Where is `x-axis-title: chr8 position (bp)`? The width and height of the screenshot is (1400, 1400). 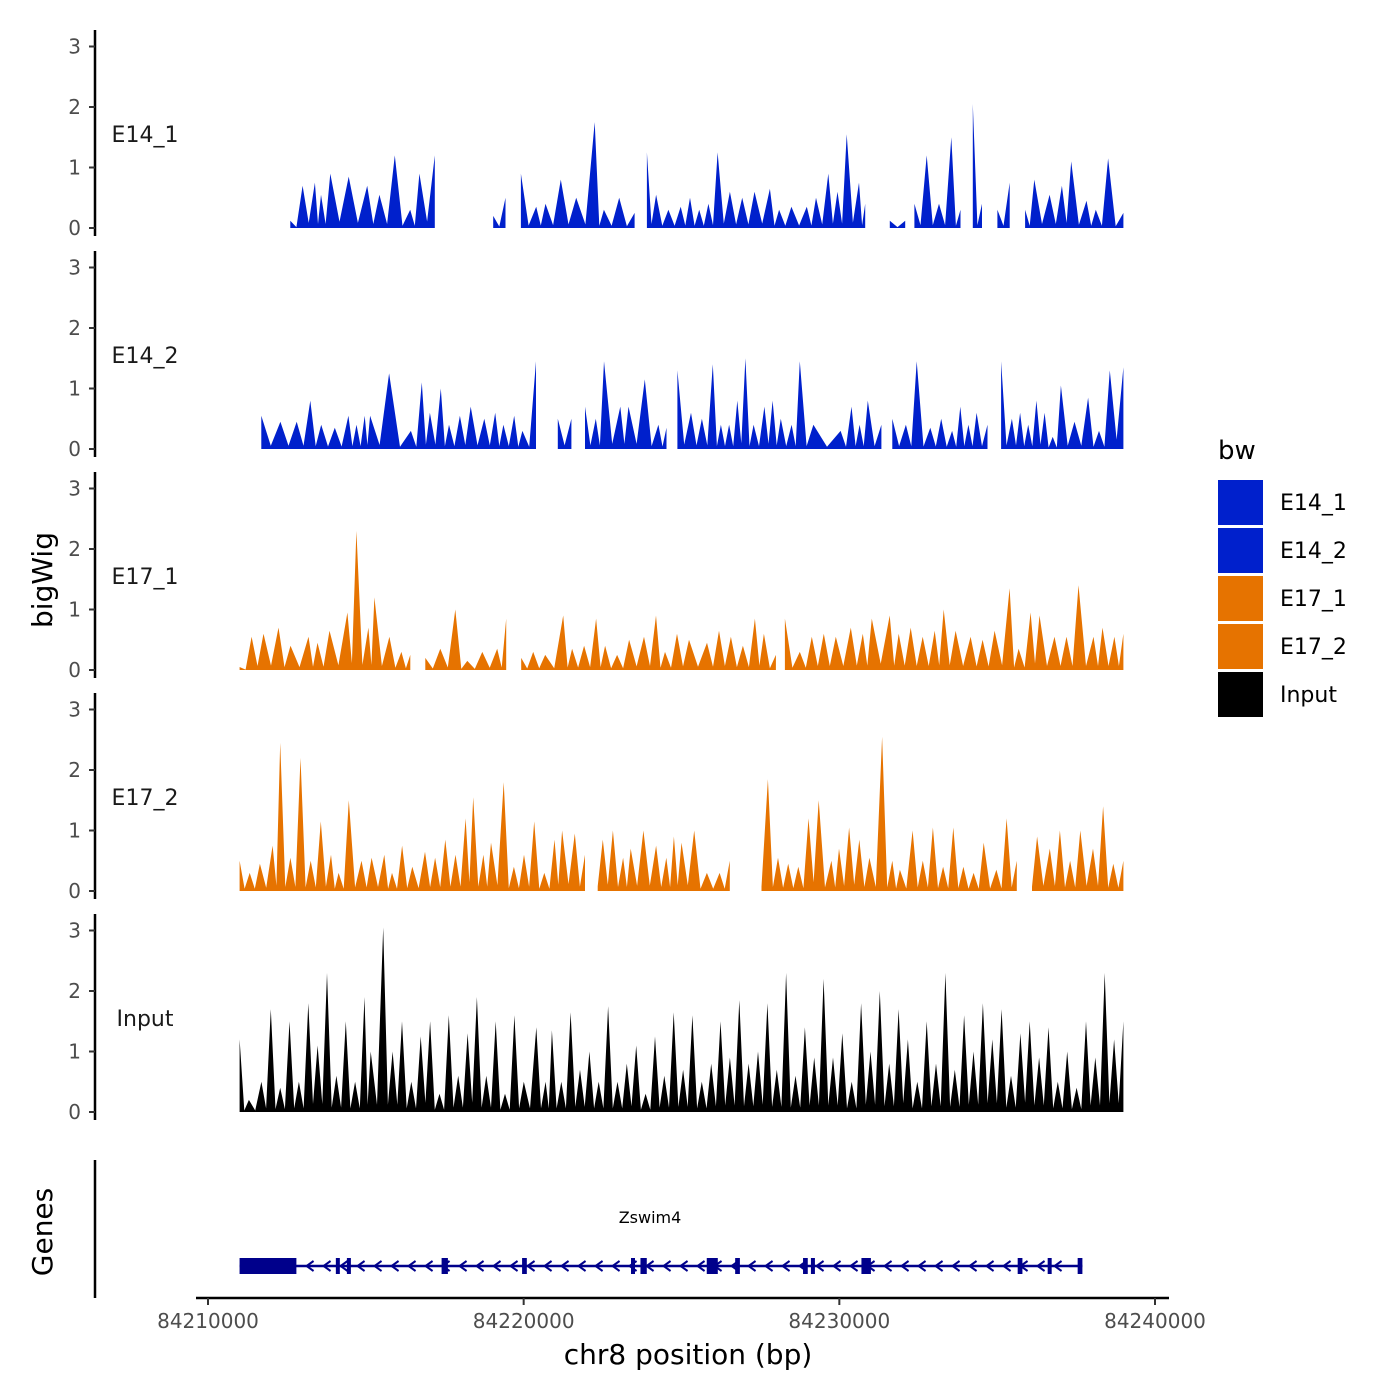 x-axis-title: chr8 position (bp) is located at coordinates (688, 1354).